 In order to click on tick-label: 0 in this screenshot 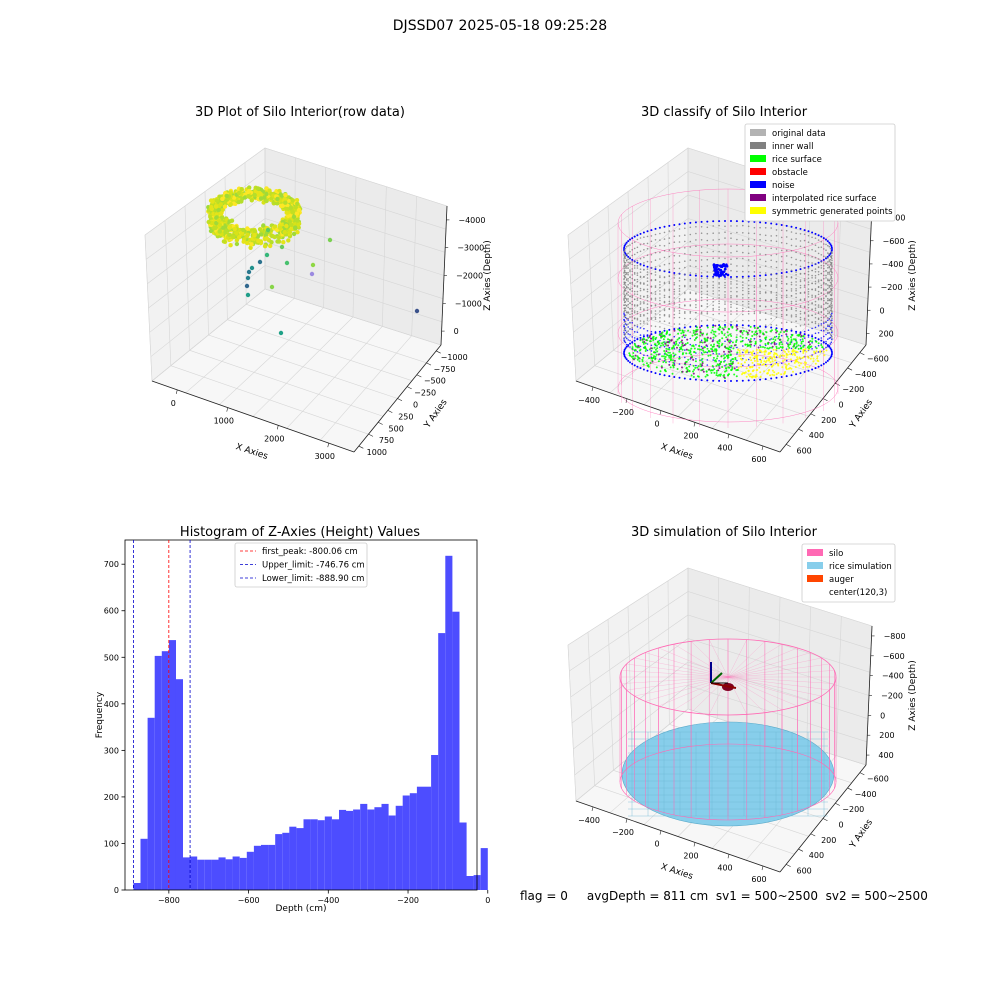, I will do `click(882, 310)`.